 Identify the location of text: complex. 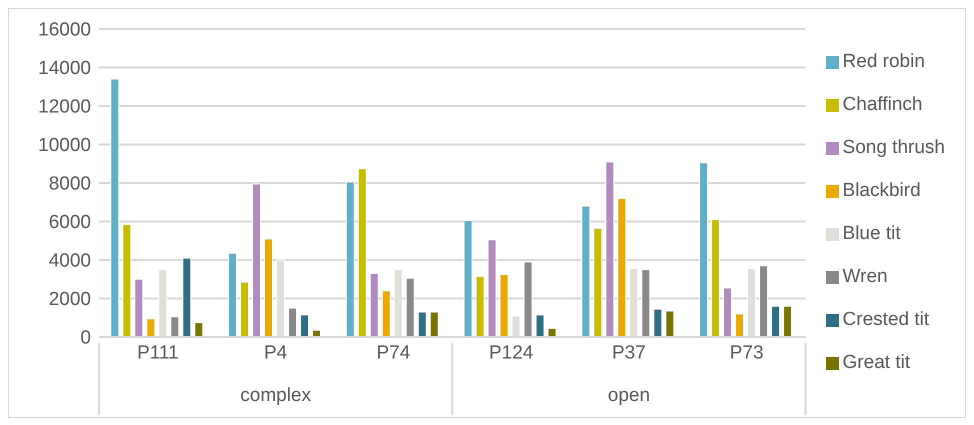
(276, 395).